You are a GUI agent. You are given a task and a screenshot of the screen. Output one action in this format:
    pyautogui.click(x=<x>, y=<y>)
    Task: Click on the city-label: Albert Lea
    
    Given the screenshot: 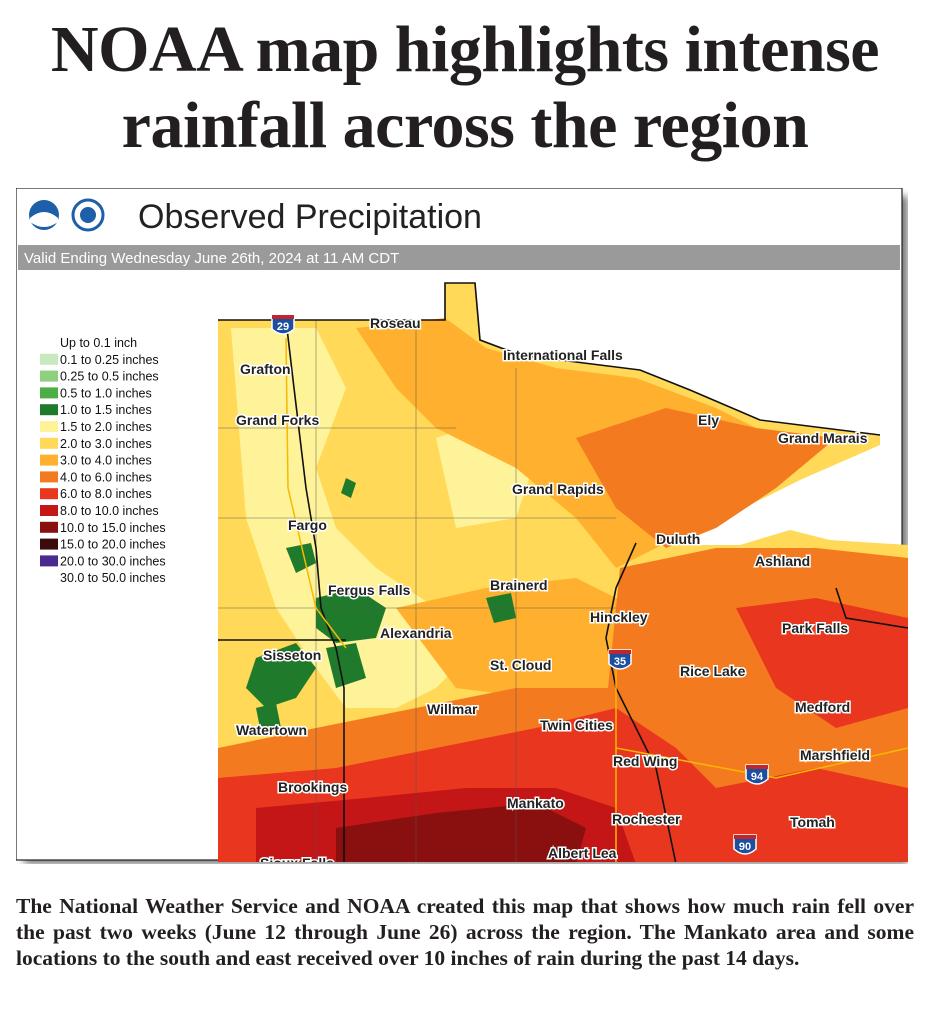 What is the action you would take?
    pyautogui.click(x=582, y=853)
    